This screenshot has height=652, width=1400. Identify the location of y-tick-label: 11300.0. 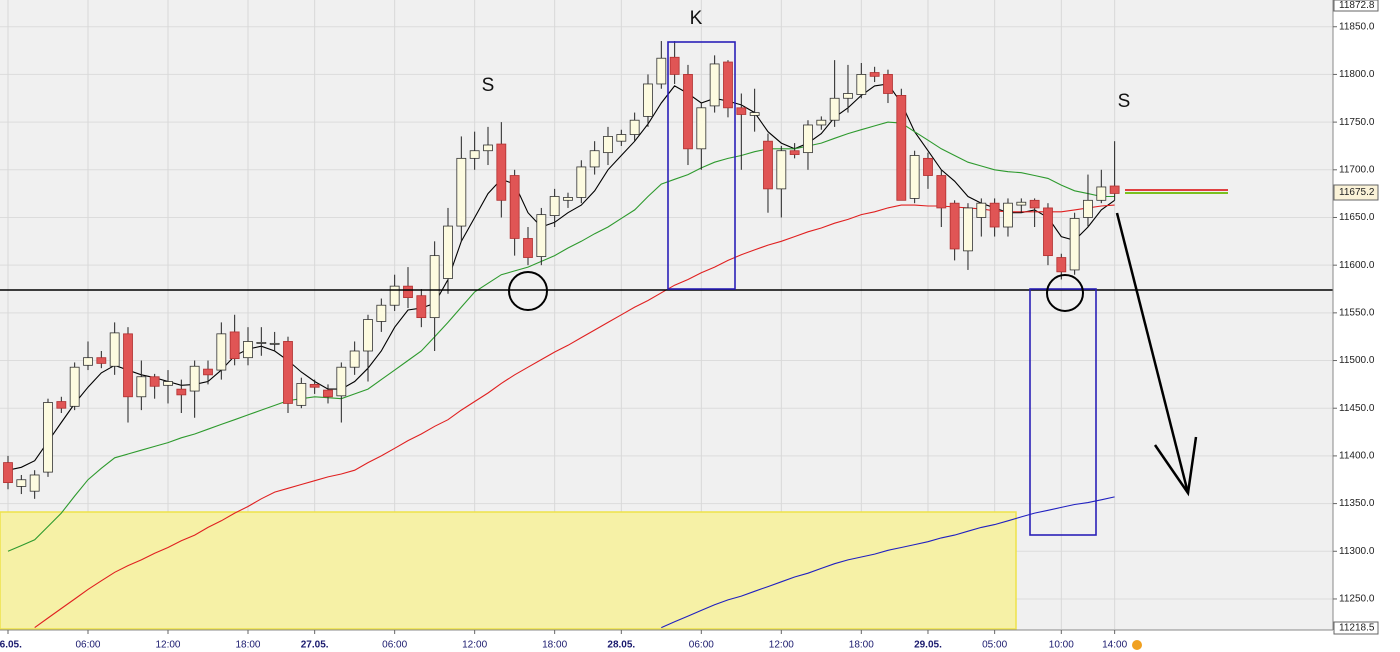
(1357, 551).